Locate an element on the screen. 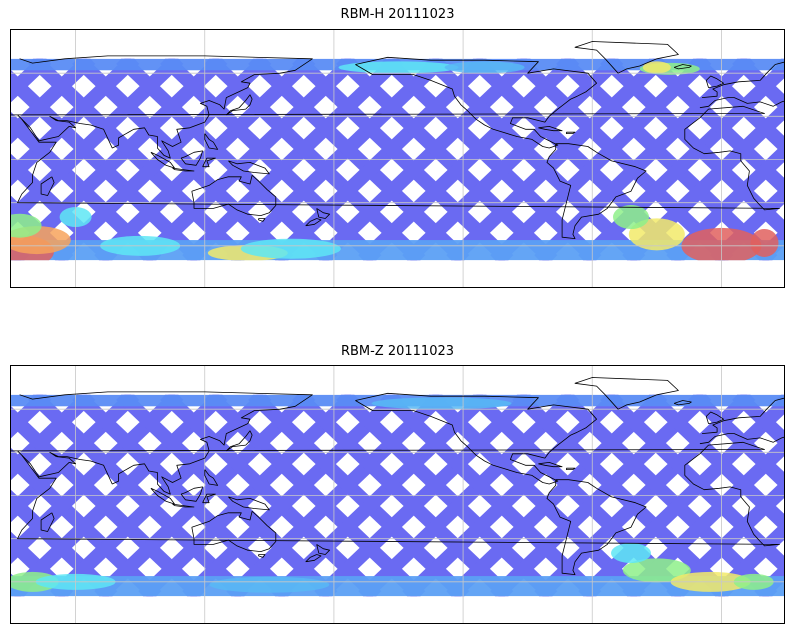 This screenshot has width=794, height=633. panel-title: RBM-Z 20111023 is located at coordinates (397, 351).